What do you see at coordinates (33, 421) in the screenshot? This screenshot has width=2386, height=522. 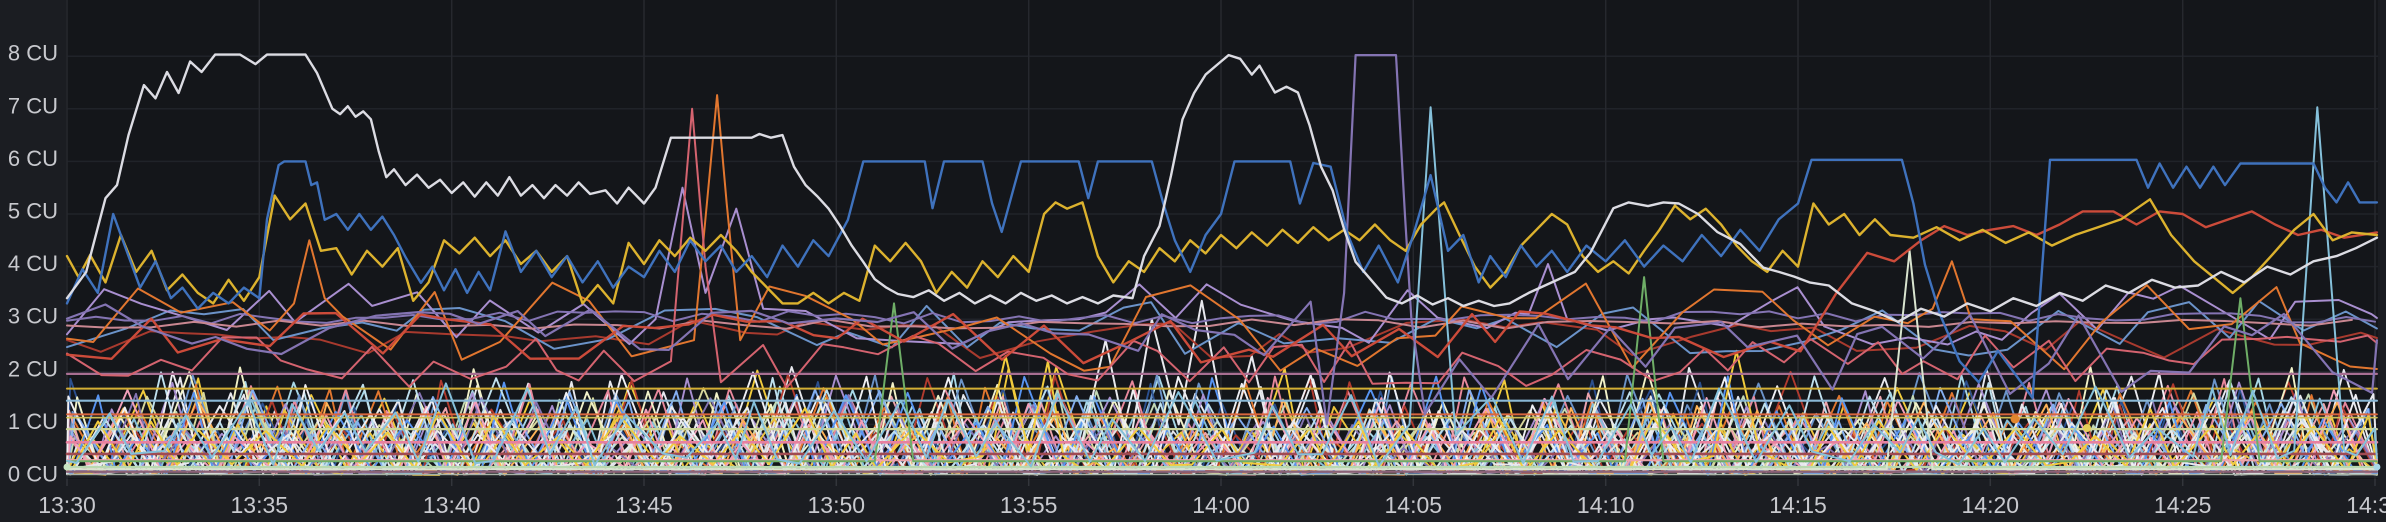 I see `svg-text: 1 CU` at bounding box center [33, 421].